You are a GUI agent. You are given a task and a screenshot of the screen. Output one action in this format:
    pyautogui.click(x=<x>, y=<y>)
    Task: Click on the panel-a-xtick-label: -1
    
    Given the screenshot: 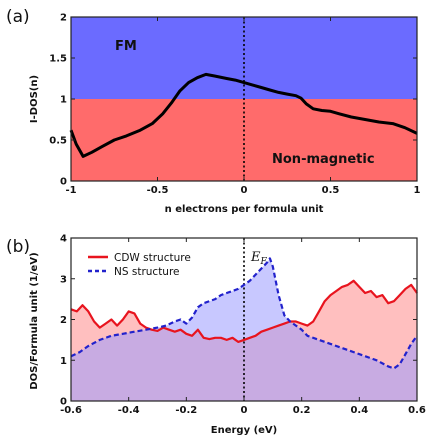 What is the action you would take?
    pyautogui.click(x=70, y=190)
    